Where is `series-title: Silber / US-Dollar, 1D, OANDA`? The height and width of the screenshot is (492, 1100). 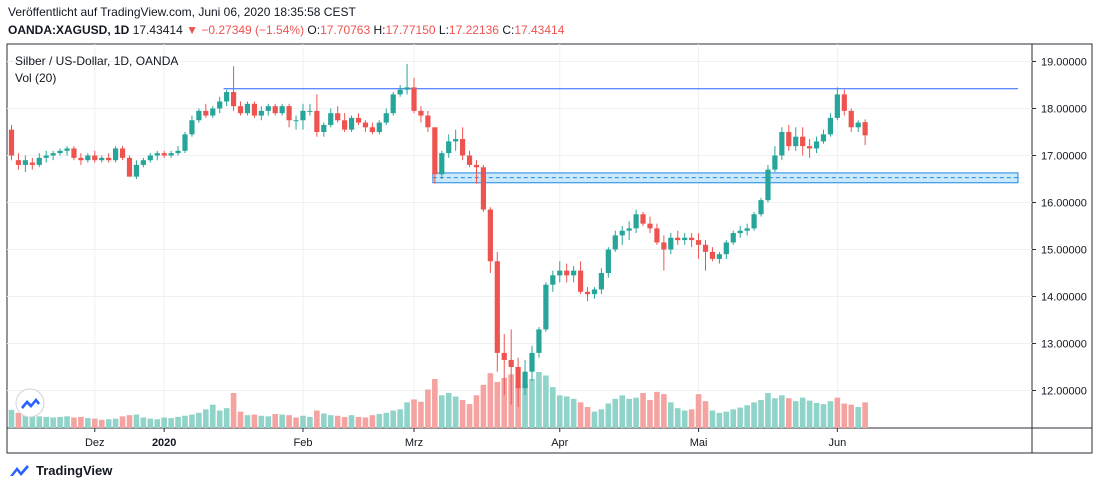
series-title: Silber / US-Dollar, 1D, OANDA is located at coordinates (96, 61).